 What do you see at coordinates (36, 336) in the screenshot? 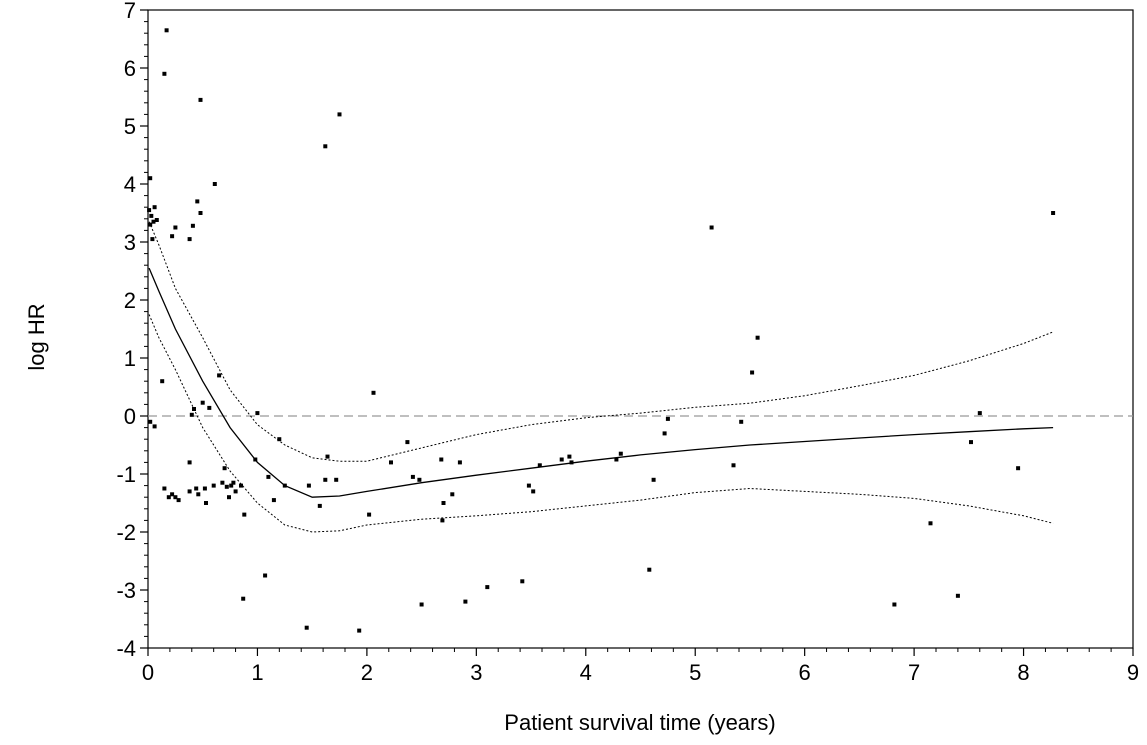
I see `y-axis-label: log HR` at bounding box center [36, 336].